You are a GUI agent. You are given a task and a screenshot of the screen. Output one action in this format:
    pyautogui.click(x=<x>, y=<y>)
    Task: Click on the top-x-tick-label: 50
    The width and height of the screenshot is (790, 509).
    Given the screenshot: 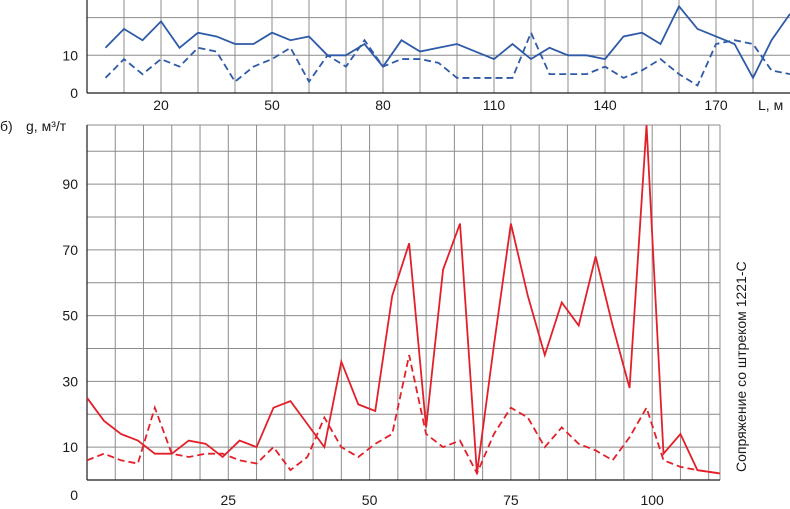 What is the action you would take?
    pyautogui.click(x=272, y=105)
    